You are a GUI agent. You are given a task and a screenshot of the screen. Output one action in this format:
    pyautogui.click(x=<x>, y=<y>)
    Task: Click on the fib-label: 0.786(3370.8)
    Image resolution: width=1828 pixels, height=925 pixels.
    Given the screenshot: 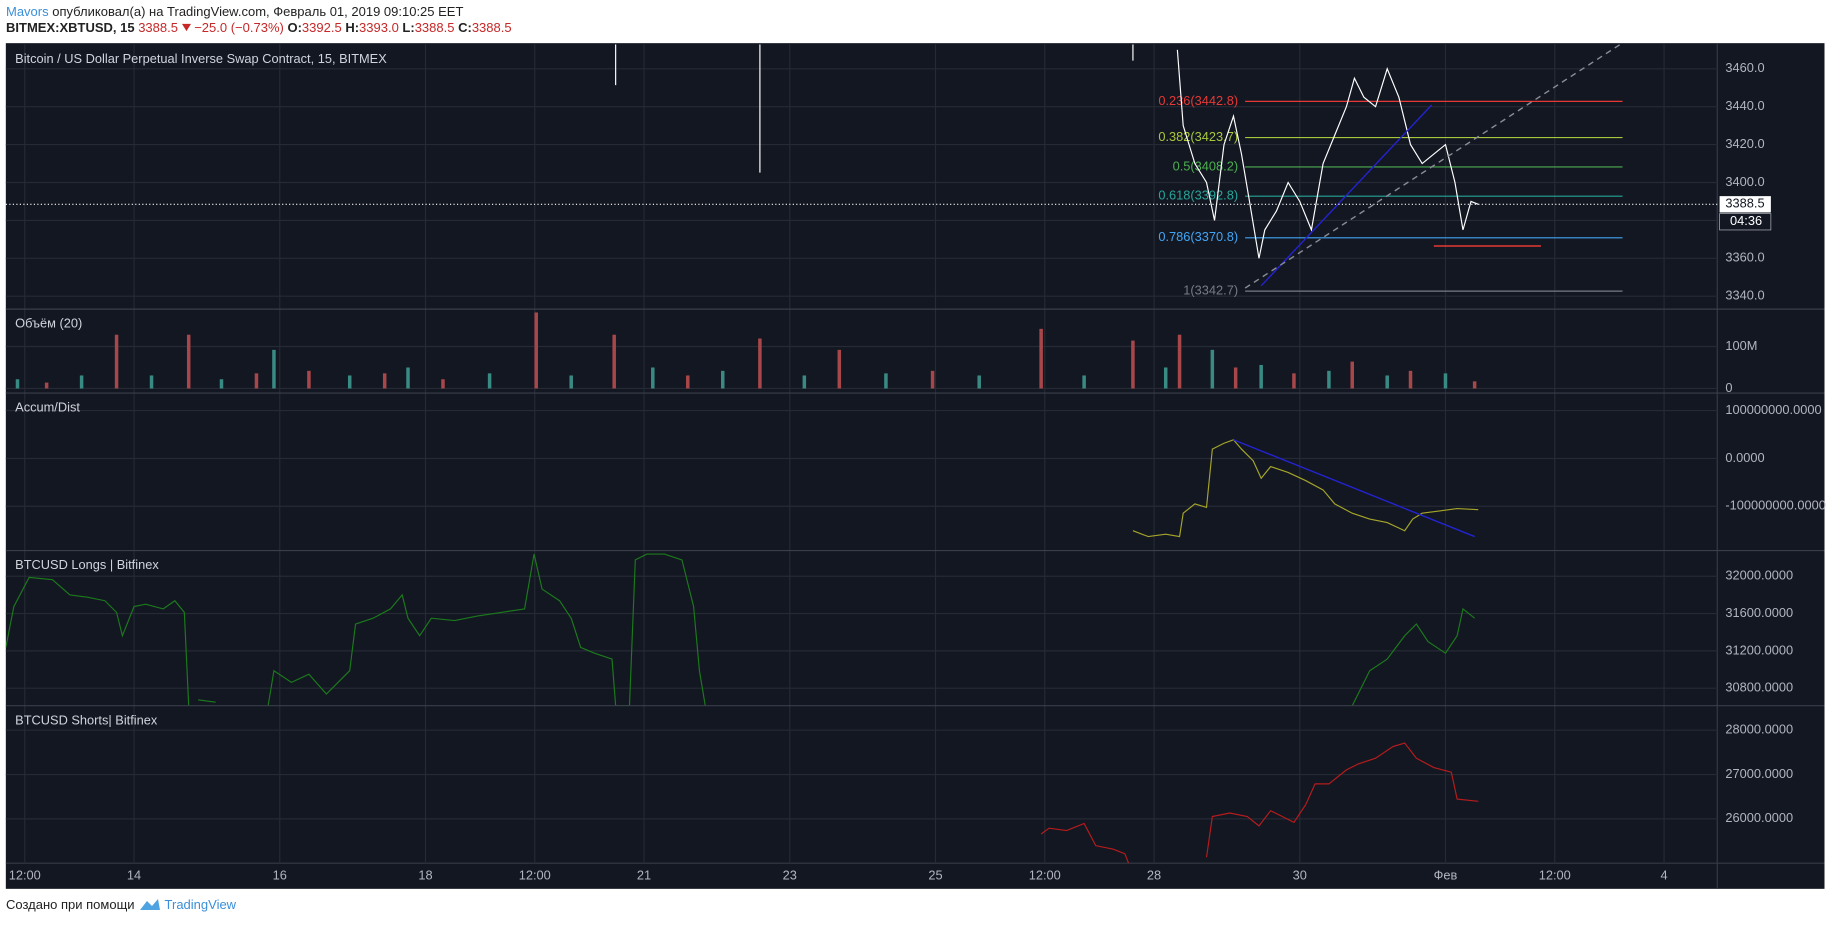 What is the action you would take?
    pyautogui.click(x=1198, y=236)
    